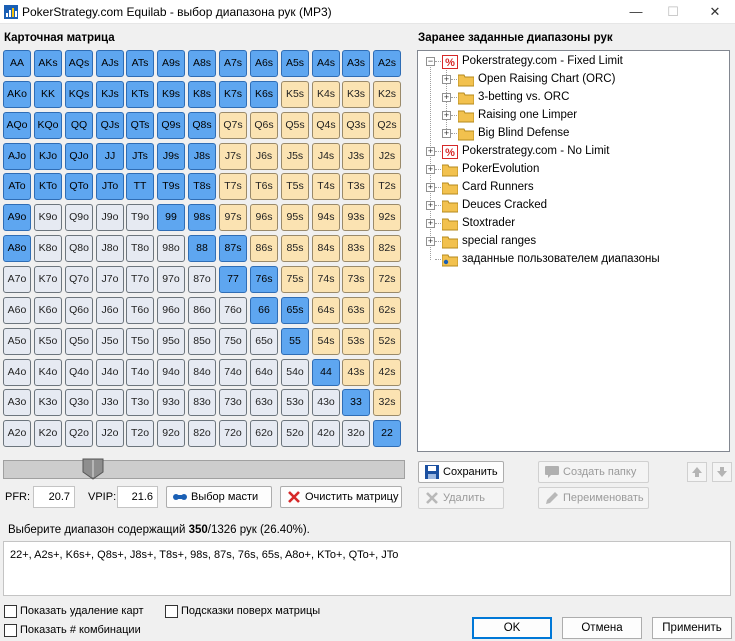  Describe the element at coordinates (48, 341) in the screenshot. I see `hand-cell-K5o: K5o` at that location.